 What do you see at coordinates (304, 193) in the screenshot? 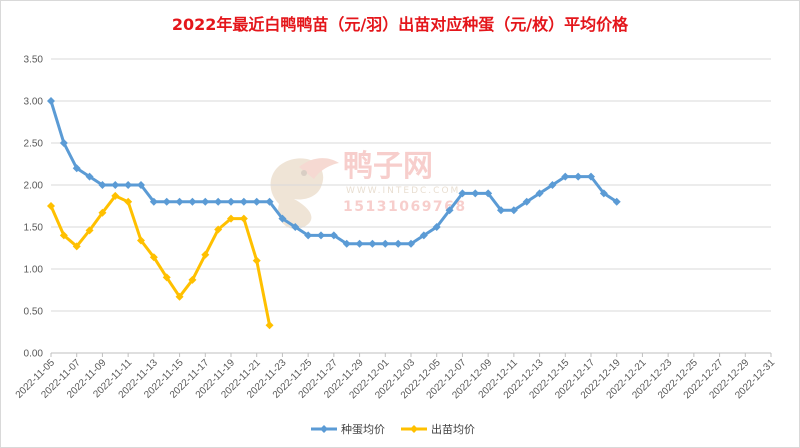
I see `duck-icon` at bounding box center [304, 193].